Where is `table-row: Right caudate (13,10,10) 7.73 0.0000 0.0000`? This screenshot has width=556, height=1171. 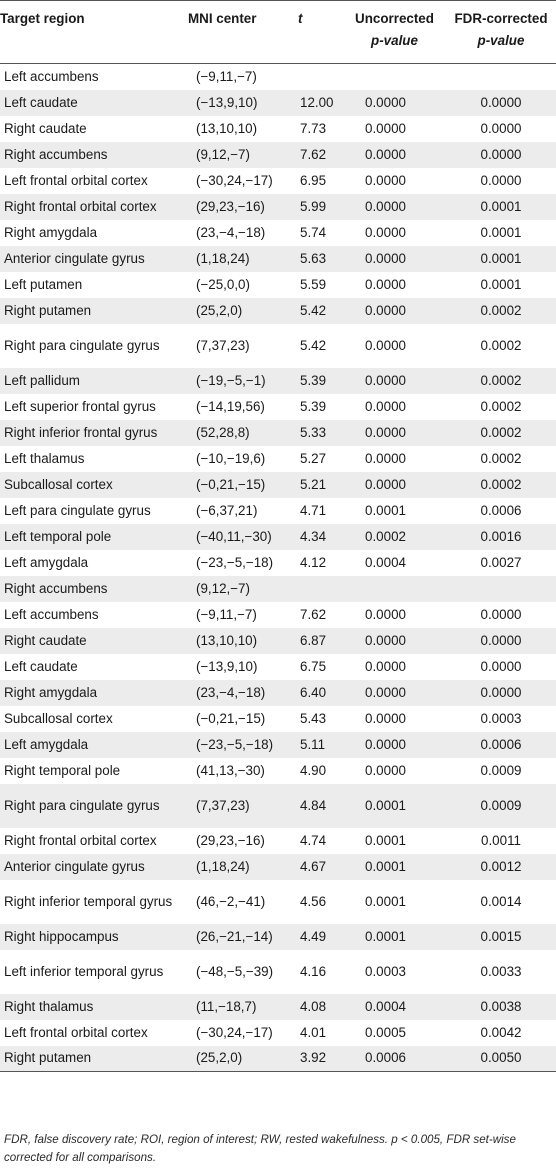 table-row: Right caudate (13,10,10) 7.73 0.0000 0.0000 is located at coordinates (278, 128).